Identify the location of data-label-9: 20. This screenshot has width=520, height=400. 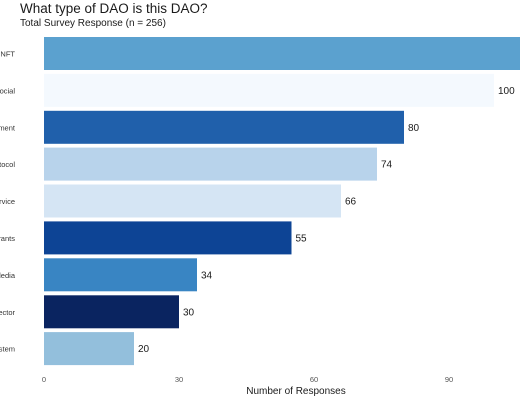
(144, 349).